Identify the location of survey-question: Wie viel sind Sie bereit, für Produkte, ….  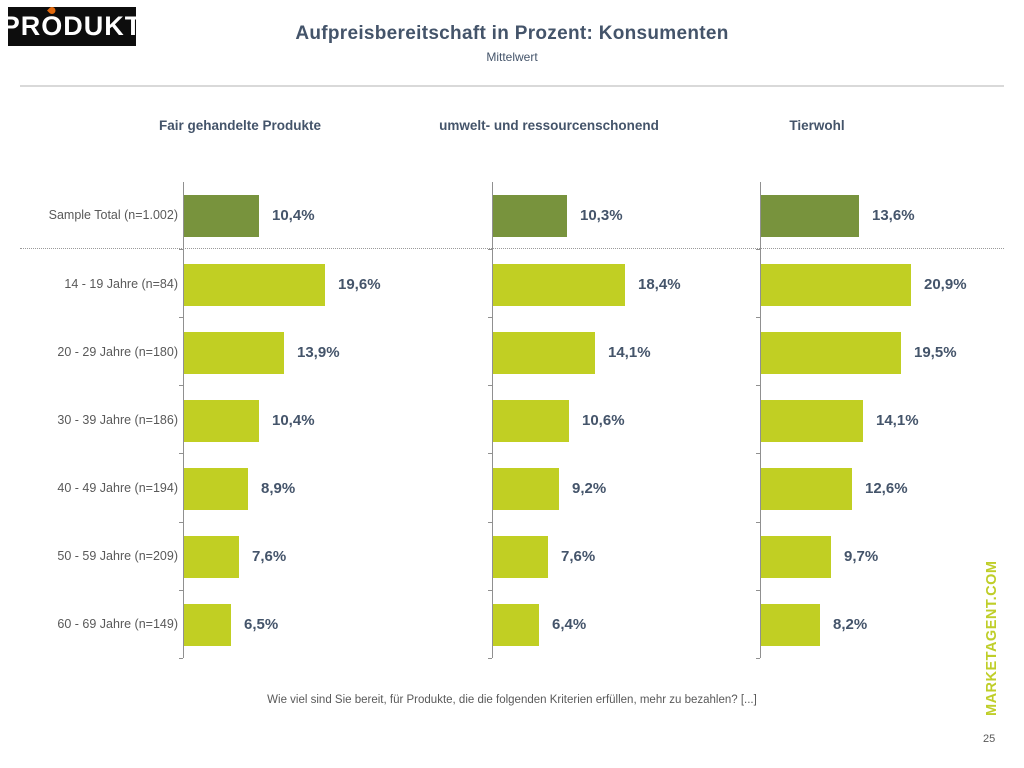
(512, 700).